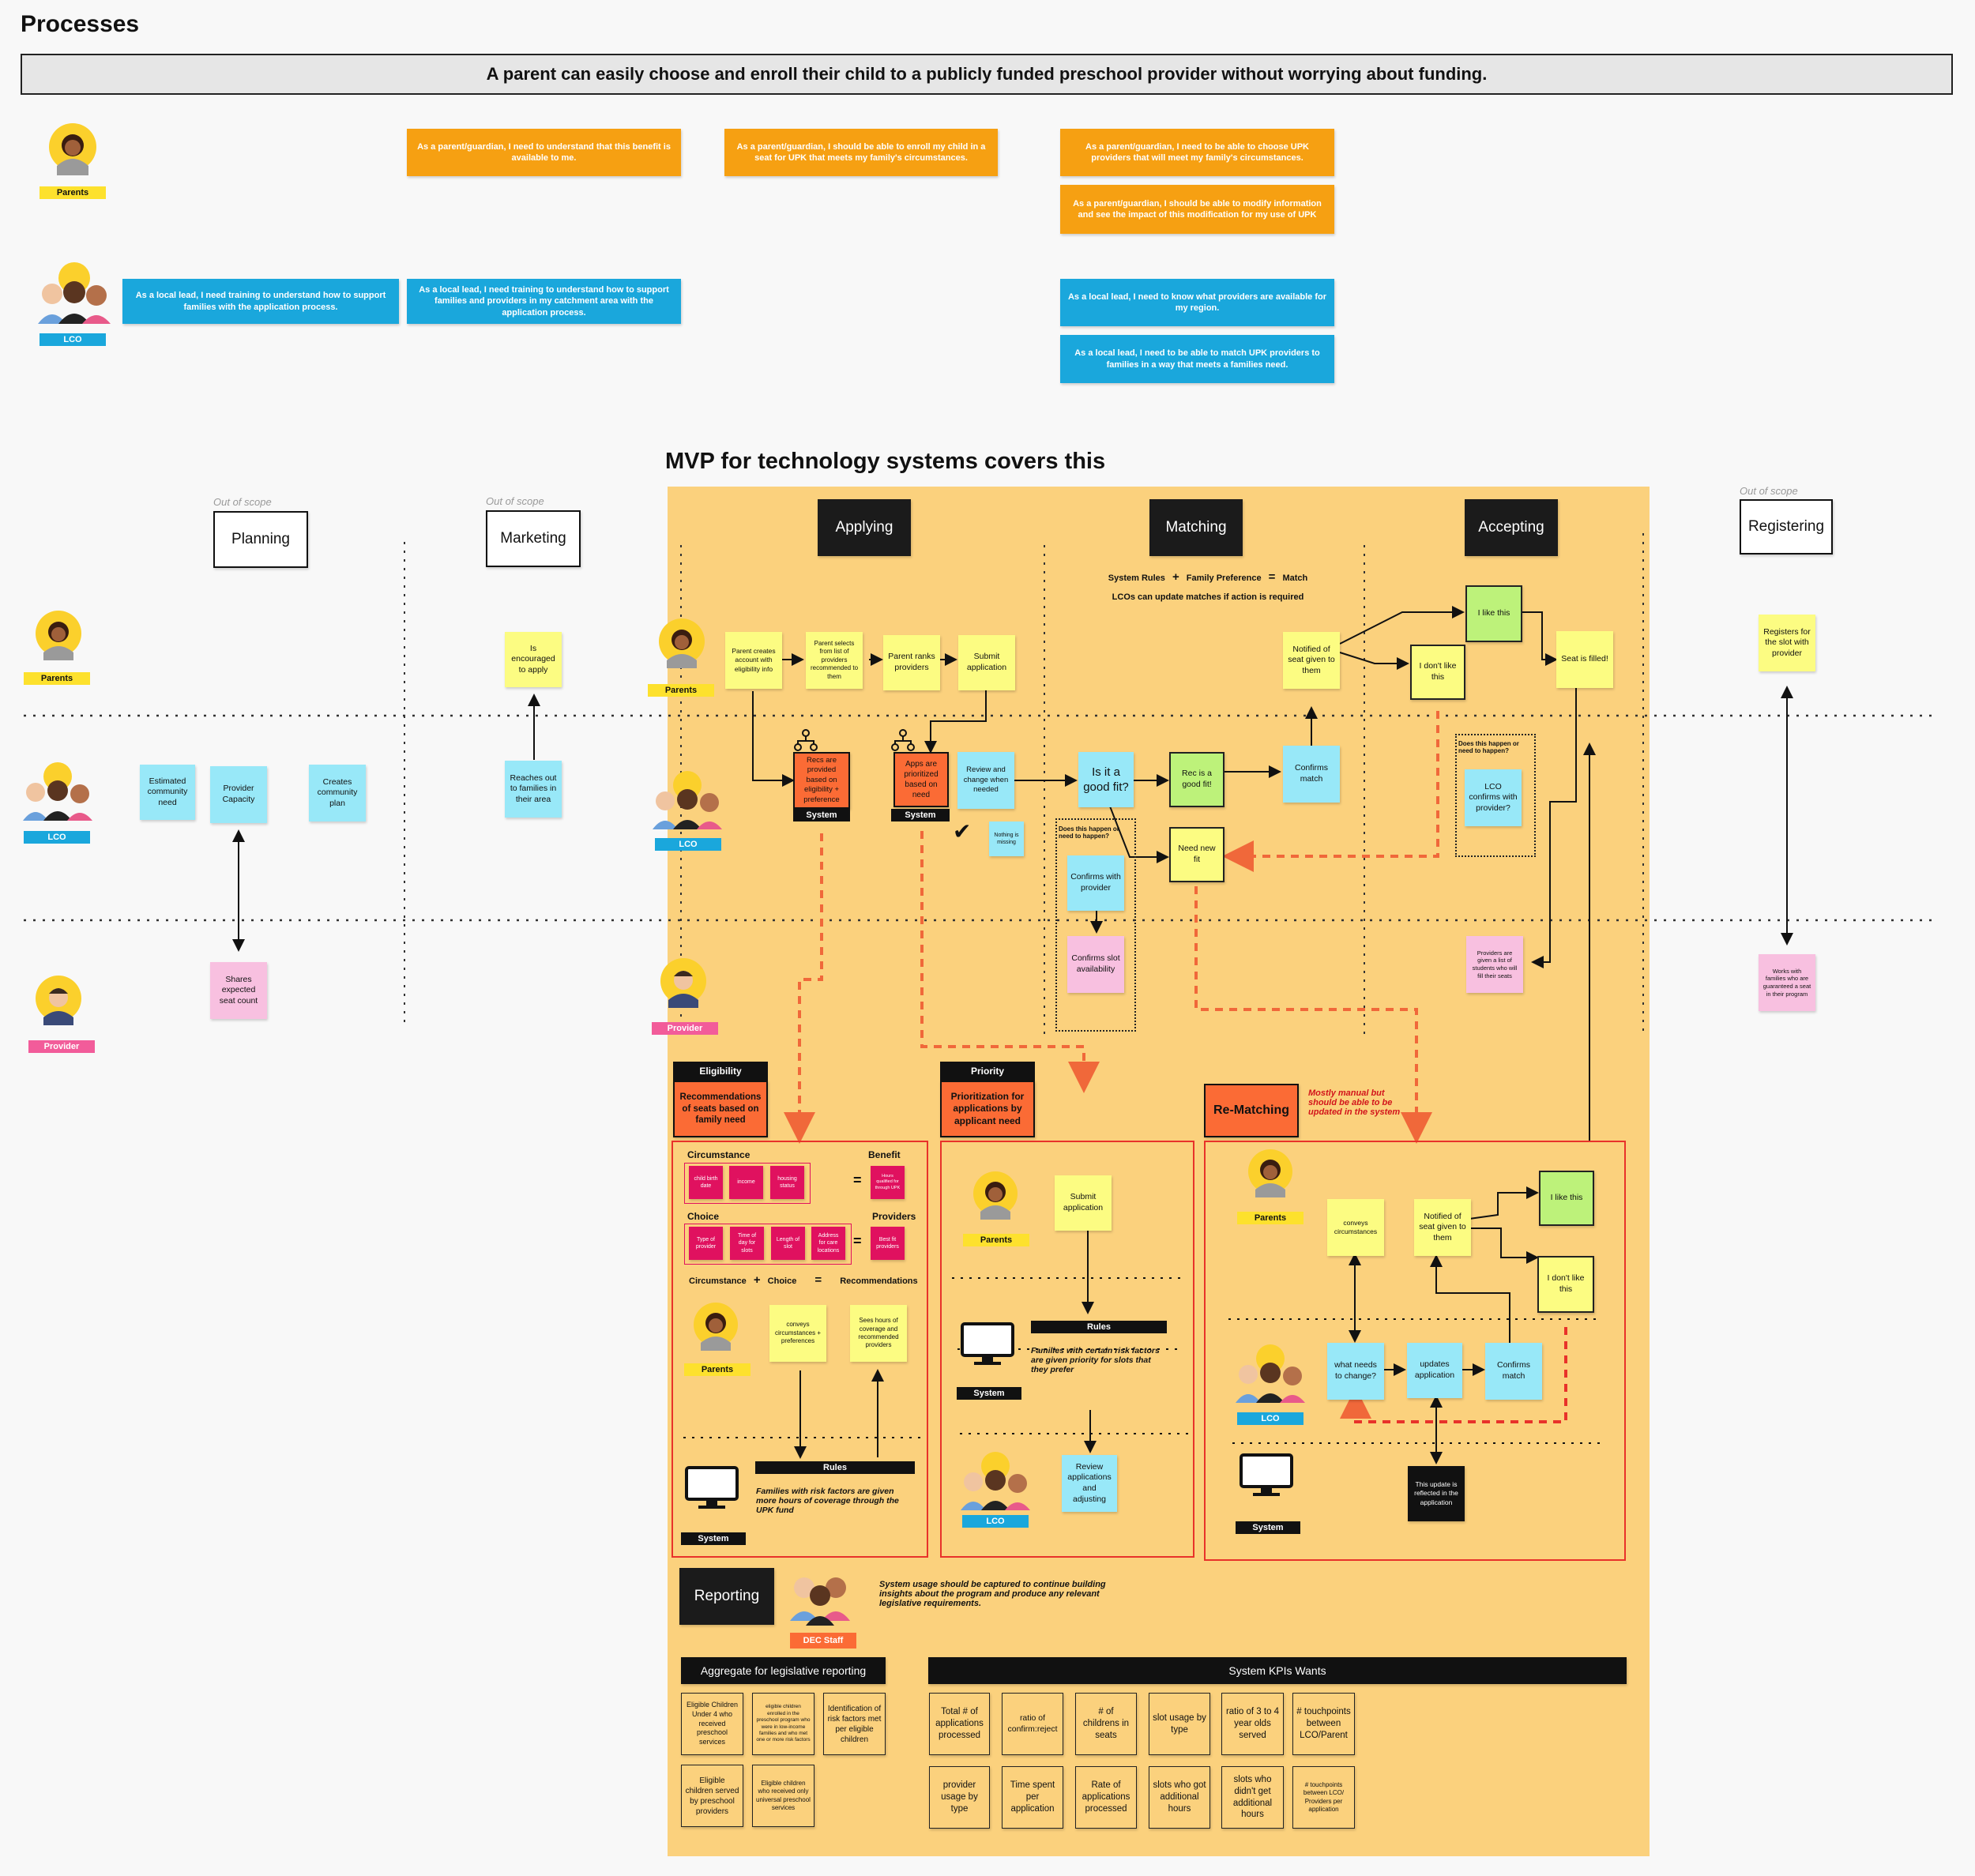 The height and width of the screenshot is (1876, 1975). Describe the element at coordinates (804, 1280) in the screenshot. I see `eligibility-formula: Circumstance + Choice = Recommendations` at that location.